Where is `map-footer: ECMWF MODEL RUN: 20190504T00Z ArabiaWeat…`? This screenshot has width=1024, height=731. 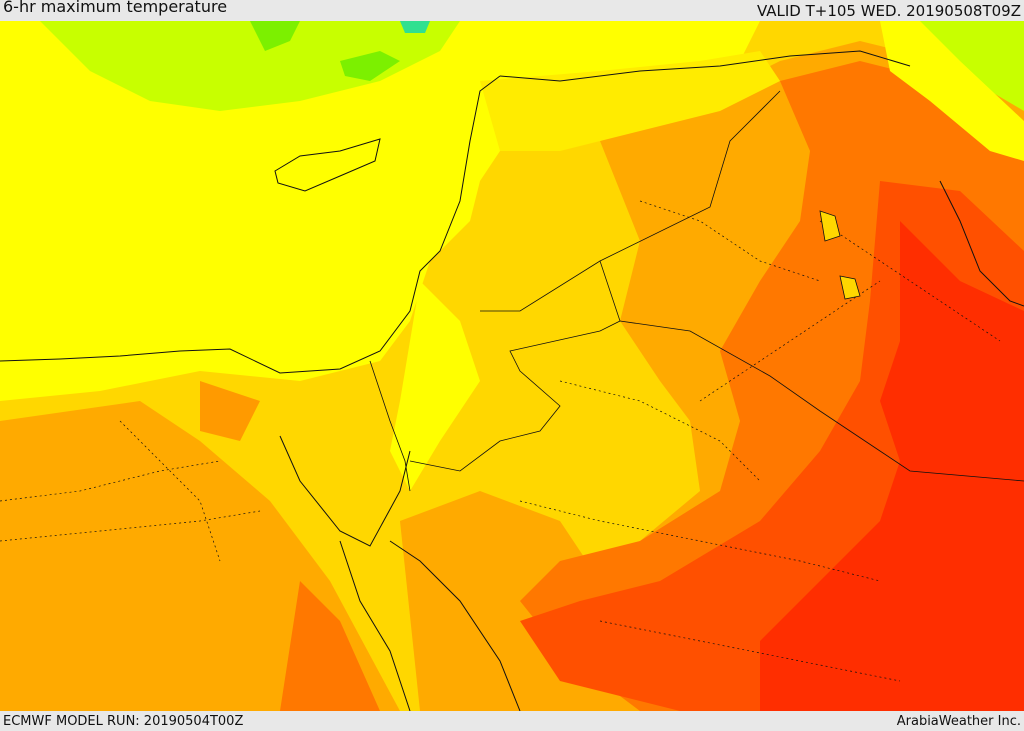 map-footer: ECMWF MODEL RUN: 20190504T00Z ArabiaWeat… is located at coordinates (512, 720).